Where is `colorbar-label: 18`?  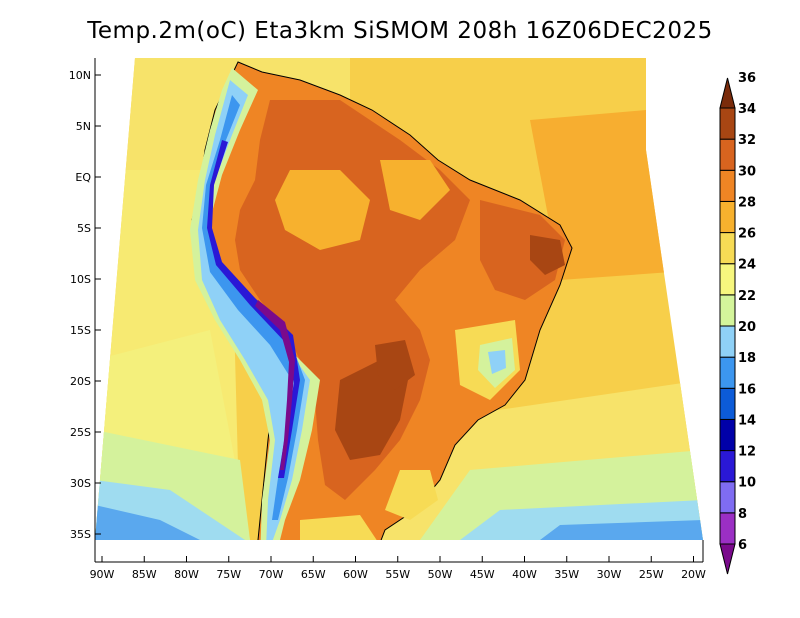 colorbar-label: 18 is located at coordinates (747, 358).